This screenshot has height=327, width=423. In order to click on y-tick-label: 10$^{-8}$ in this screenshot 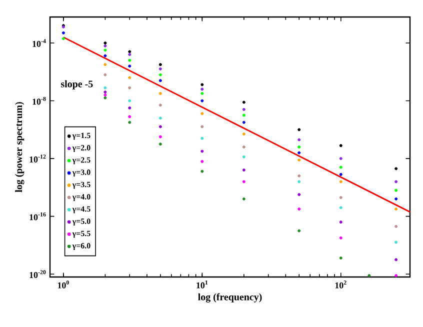, I will do `click(39, 100)`.